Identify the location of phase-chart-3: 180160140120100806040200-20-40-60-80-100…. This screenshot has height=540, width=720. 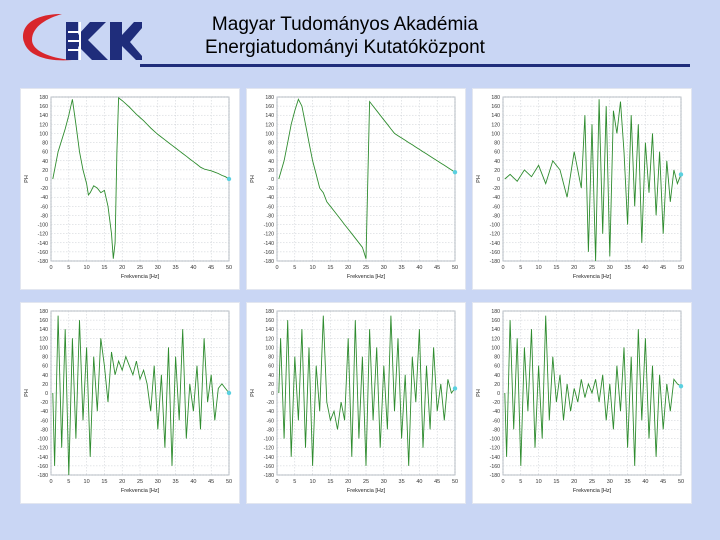
(580, 187).